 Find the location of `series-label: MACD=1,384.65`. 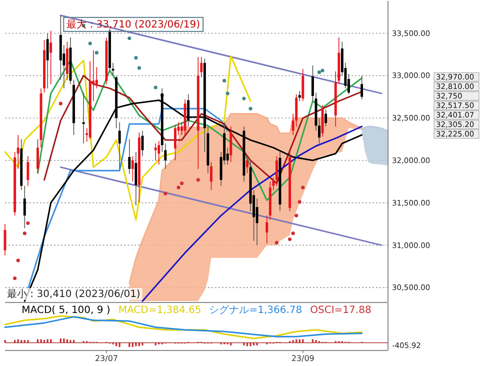

series-label: MACD=1,384.65 is located at coordinates (160, 310).